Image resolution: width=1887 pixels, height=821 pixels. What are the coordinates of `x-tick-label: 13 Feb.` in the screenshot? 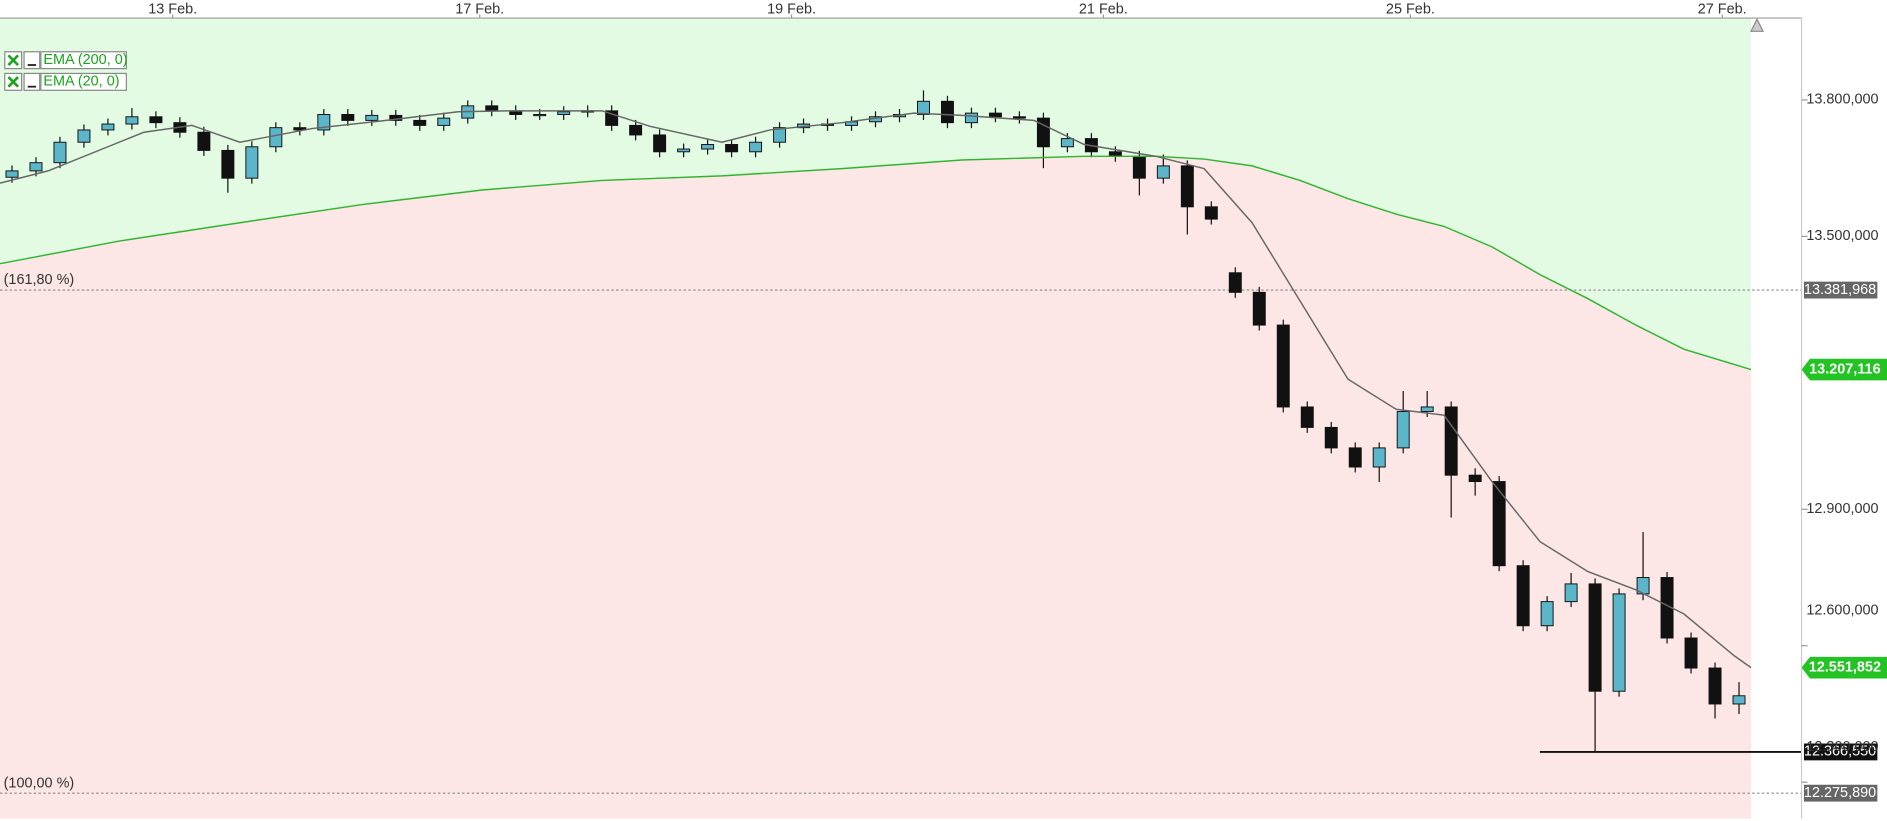 It's located at (172, 9).